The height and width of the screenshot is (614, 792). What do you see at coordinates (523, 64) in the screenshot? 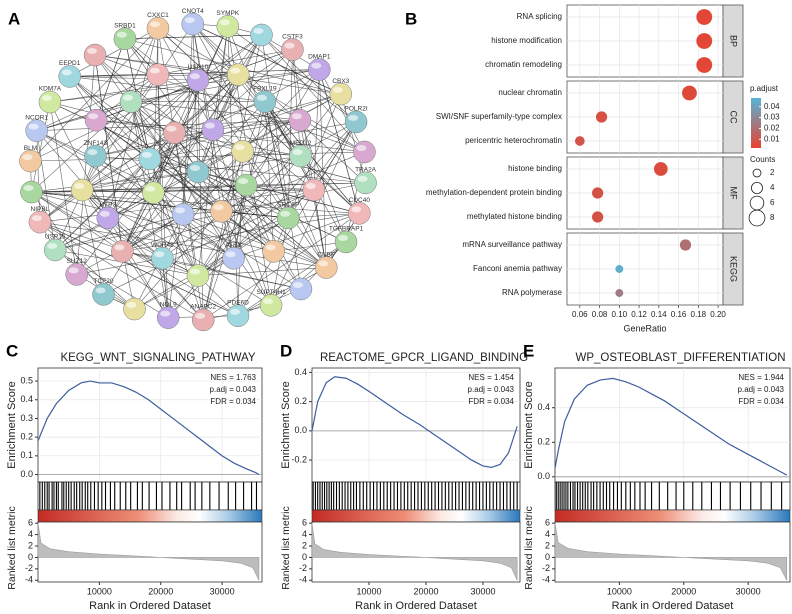
I see `y-tick-label: chromatin remodeling` at bounding box center [523, 64].